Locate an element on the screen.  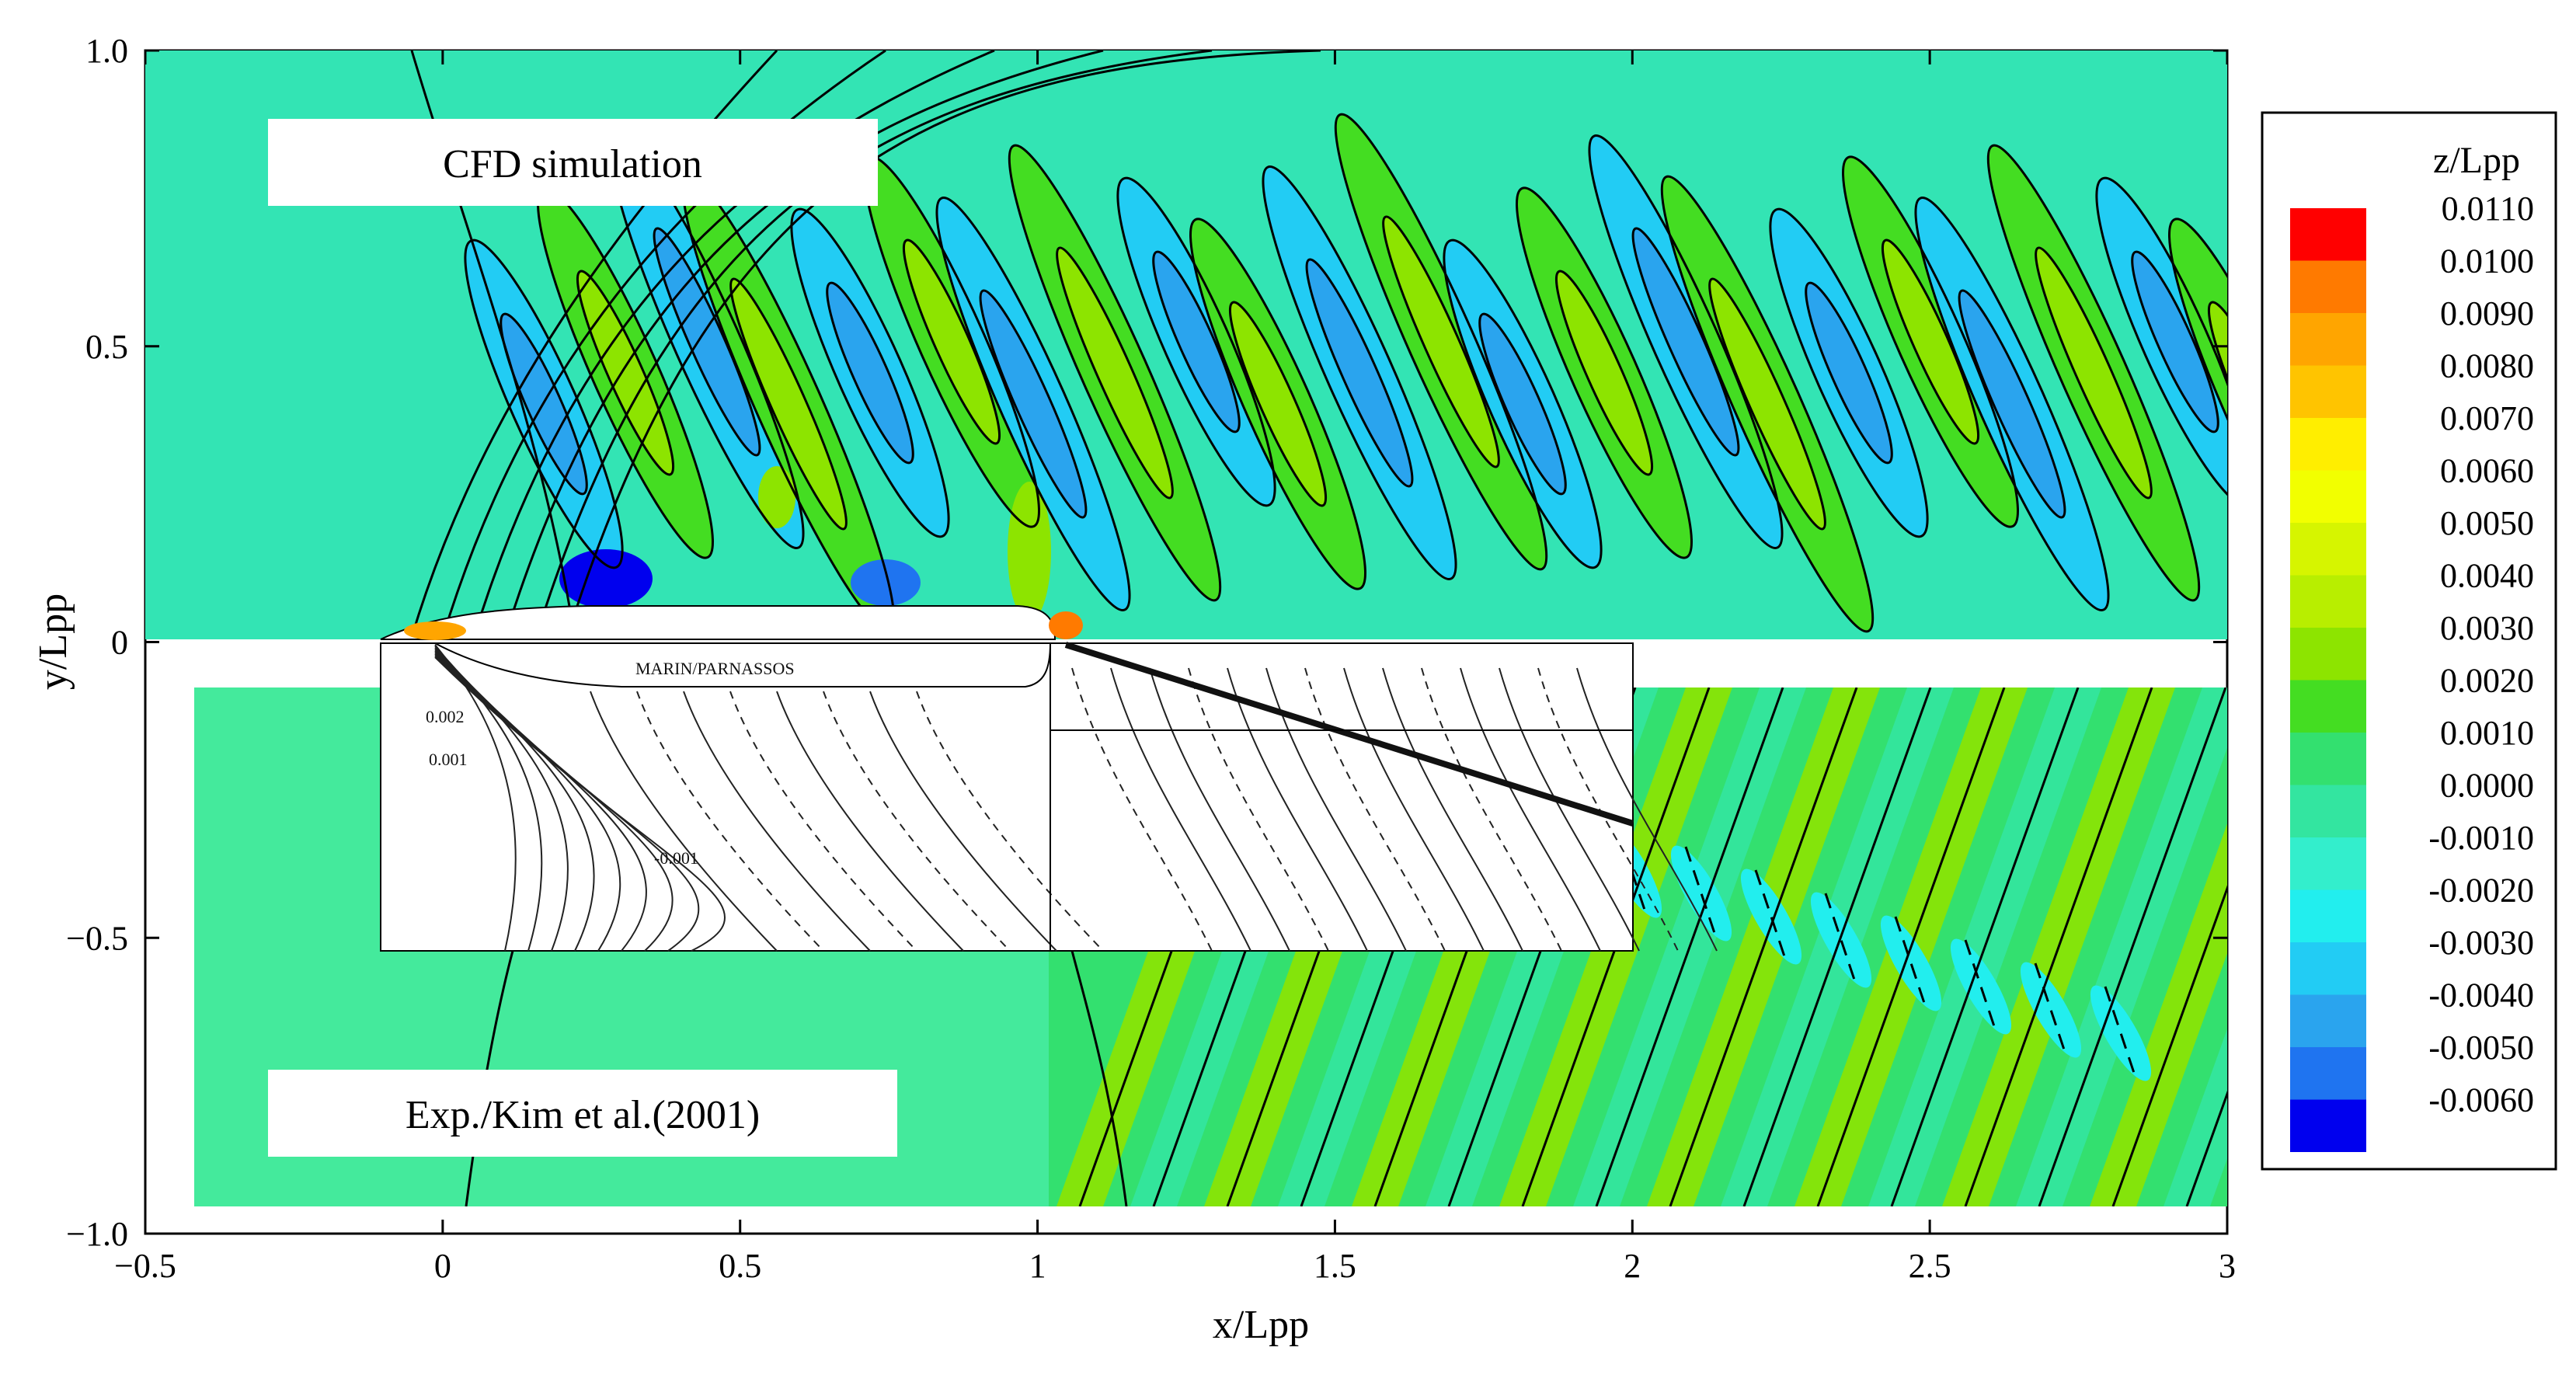
trough-region is located at coordinates (606, 578).